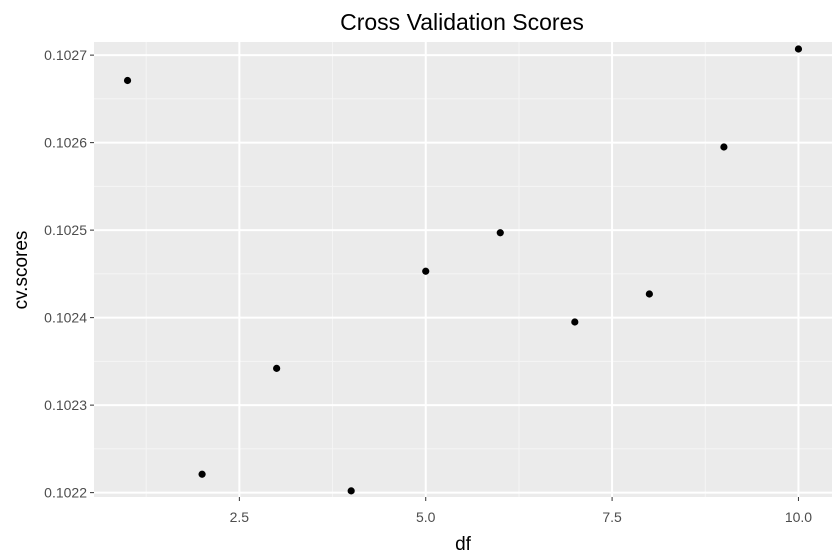  Describe the element at coordinates (65, 318) in the screenshot. I see `y-tick-label: 0.1024` at that location.